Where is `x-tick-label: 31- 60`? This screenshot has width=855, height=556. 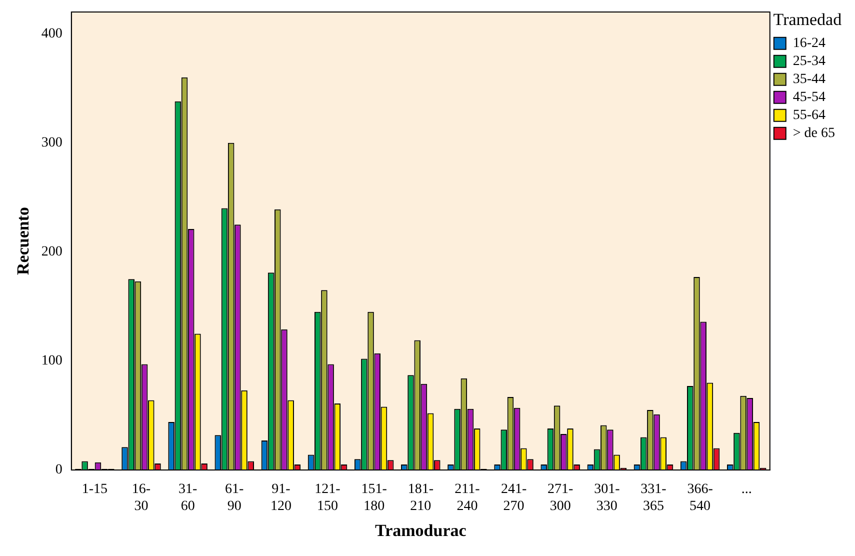 x-tick-label: 31- 60 is located at coordinates (188, 498).